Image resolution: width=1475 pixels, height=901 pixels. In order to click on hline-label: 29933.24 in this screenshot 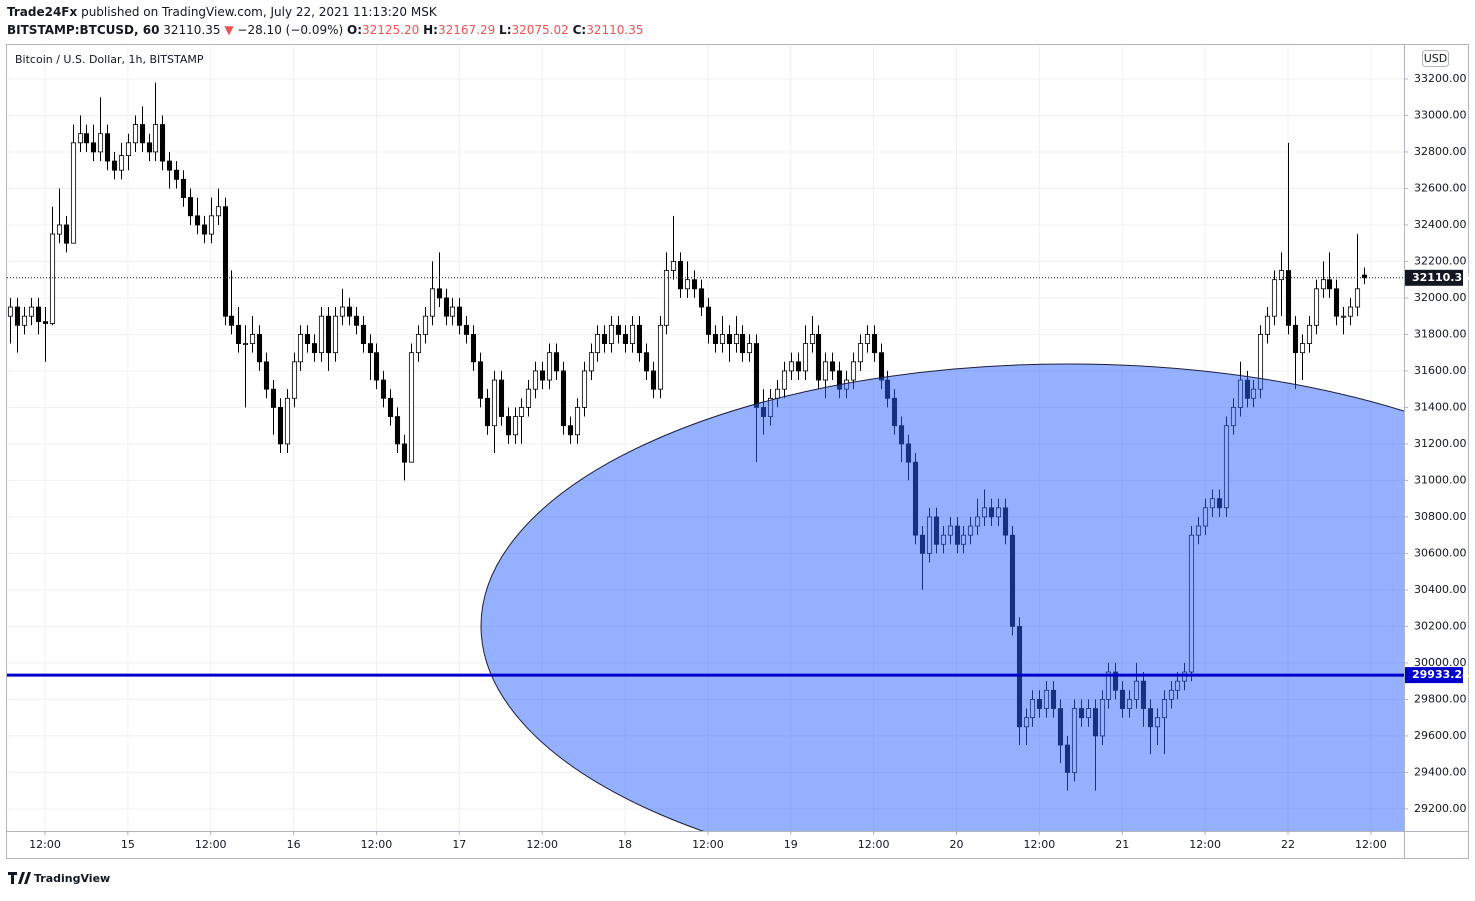, I will do `click(1441, 674)`.